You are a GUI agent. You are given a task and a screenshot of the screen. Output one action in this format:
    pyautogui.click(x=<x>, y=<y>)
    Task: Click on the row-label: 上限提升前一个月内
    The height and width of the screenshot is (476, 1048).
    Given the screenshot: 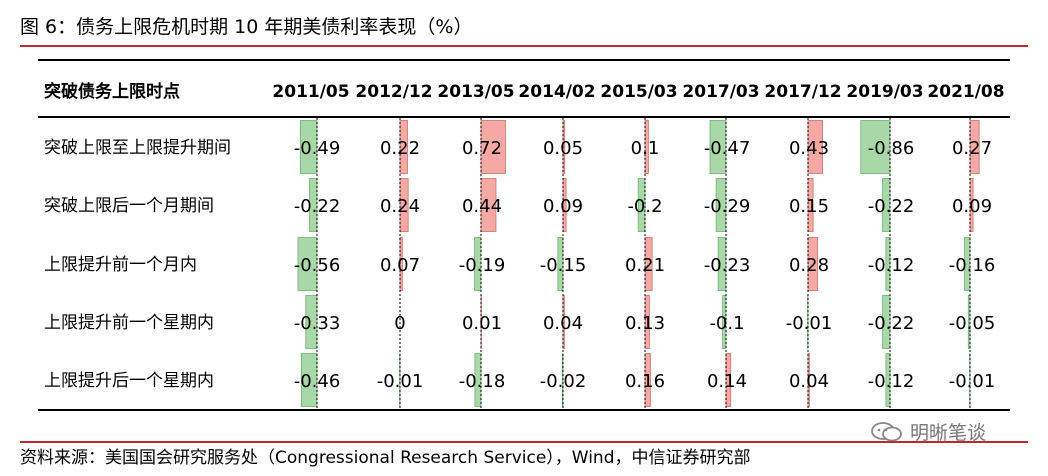 What is the action you would take?
    pyautogui.click(x=120, y=265)
    